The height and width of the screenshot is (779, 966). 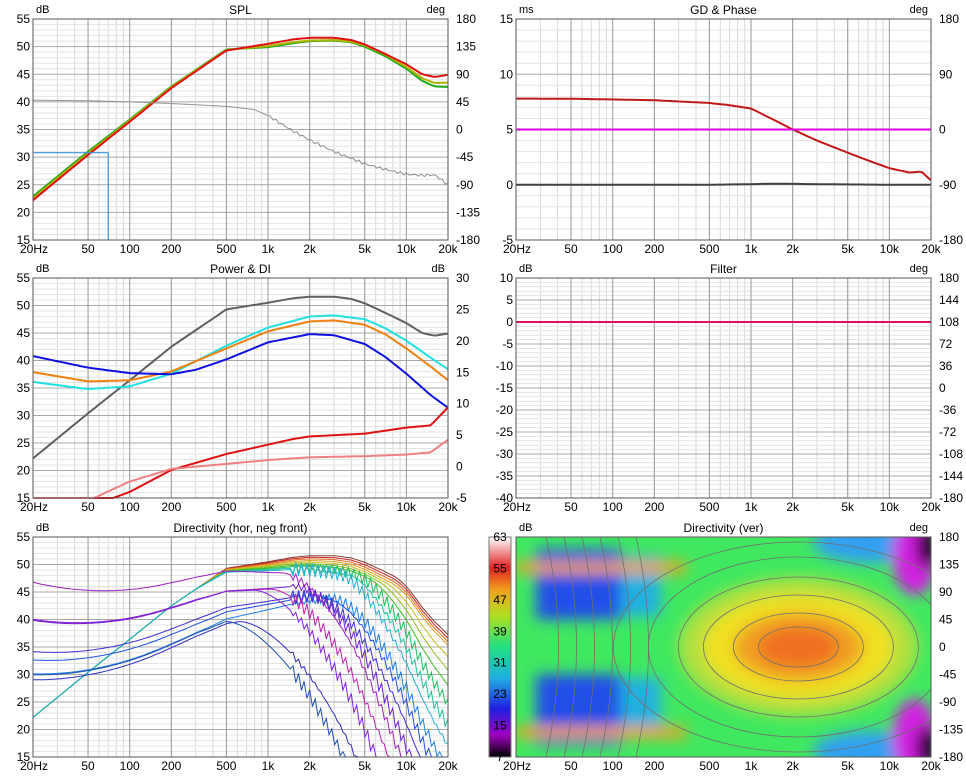 I want to click on y-tick-label: -40, so click(x=505, y=498).